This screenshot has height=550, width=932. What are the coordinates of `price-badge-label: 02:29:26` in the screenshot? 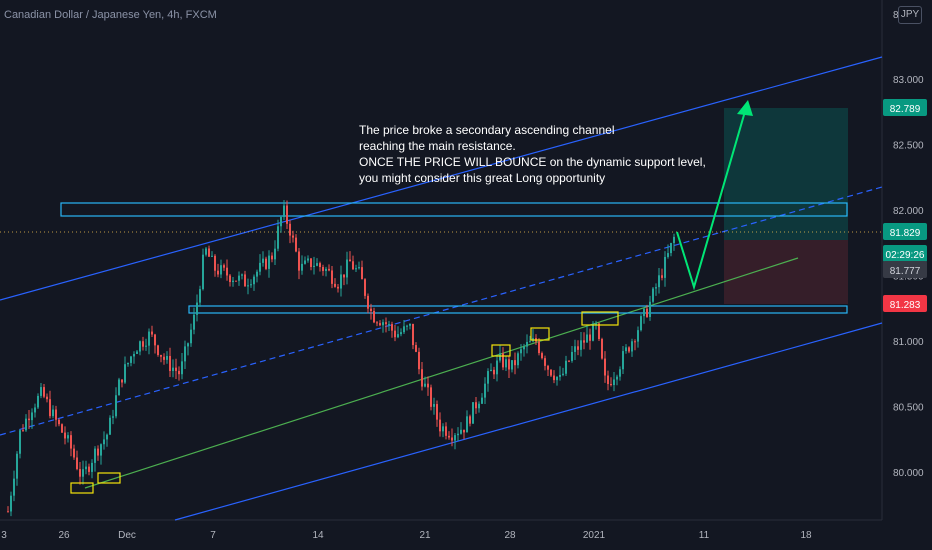 It's located at (905, 255).